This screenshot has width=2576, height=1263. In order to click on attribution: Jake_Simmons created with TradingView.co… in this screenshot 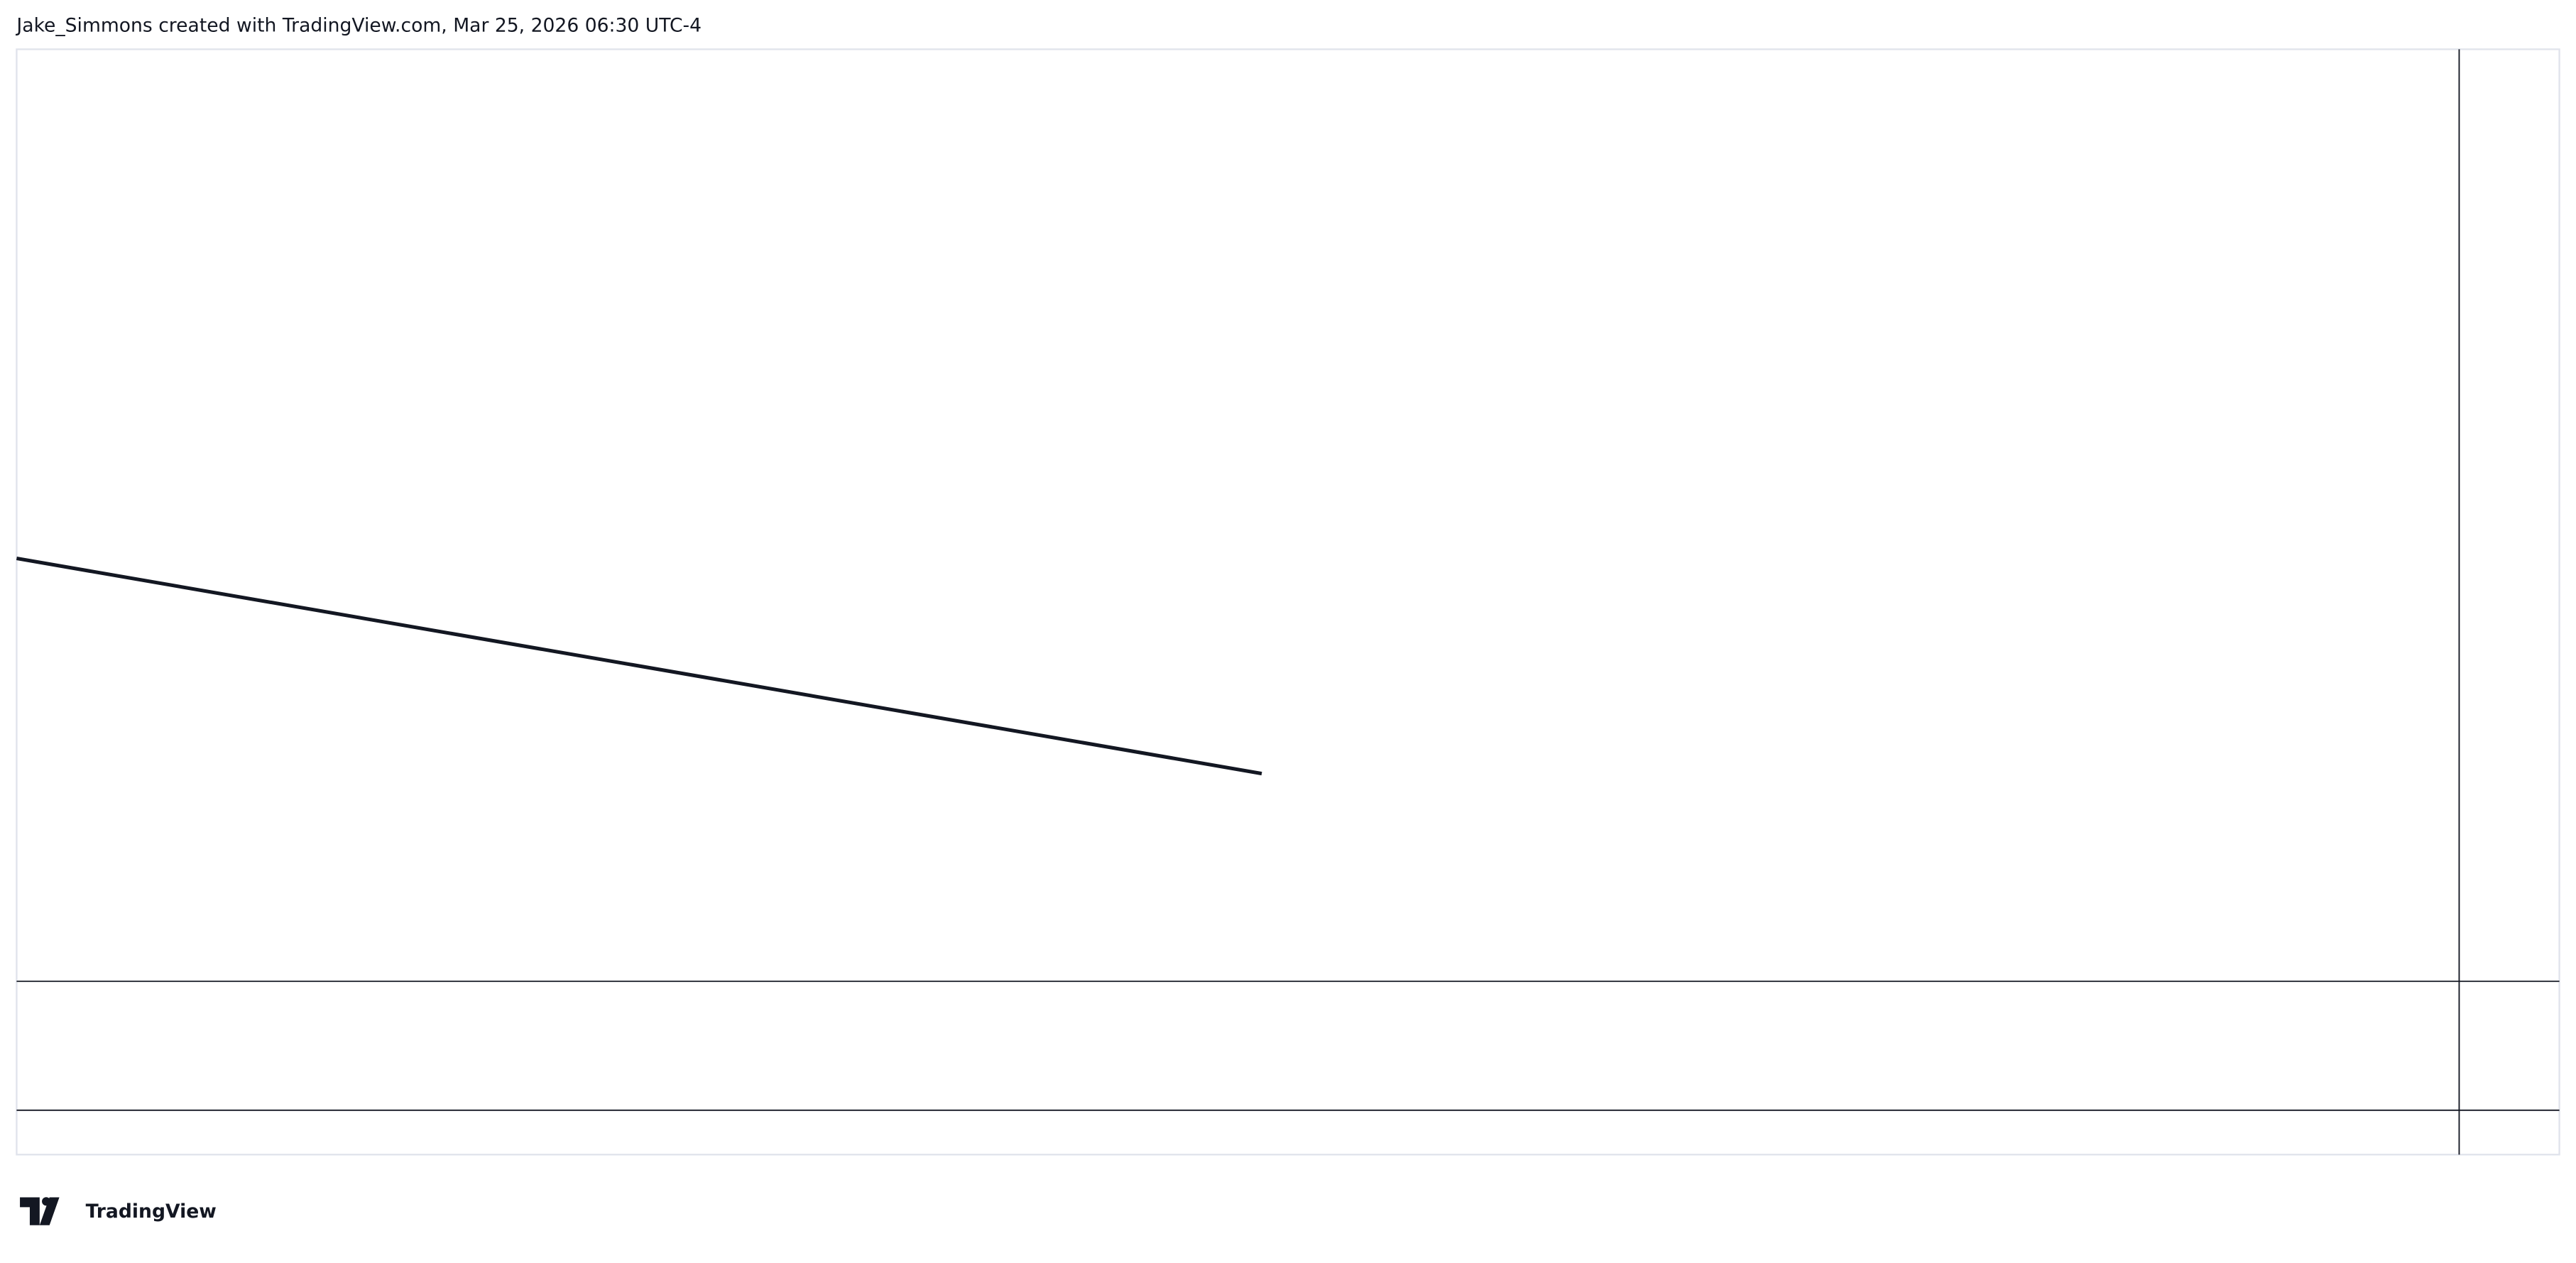, I will do `click(358, 26)`.